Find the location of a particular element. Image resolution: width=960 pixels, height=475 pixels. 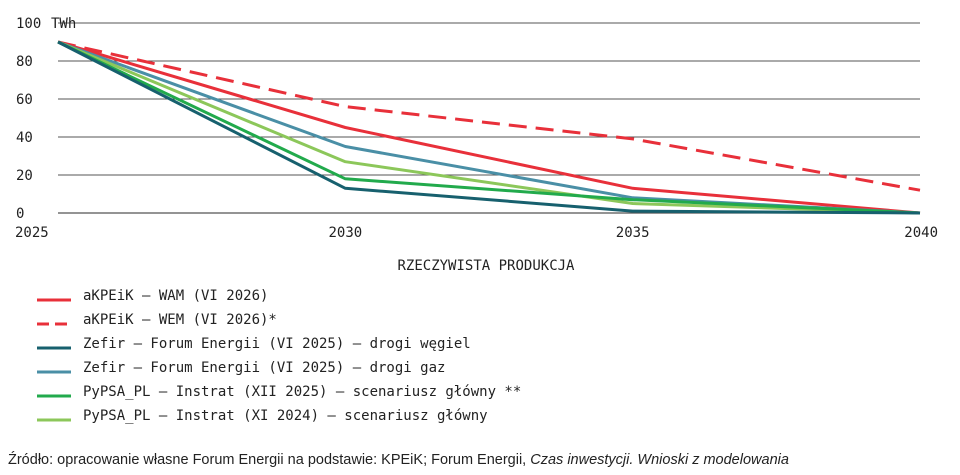

legend-label: aKPEiK – WAM (VI 2026) is located at coordinates (176, 296).